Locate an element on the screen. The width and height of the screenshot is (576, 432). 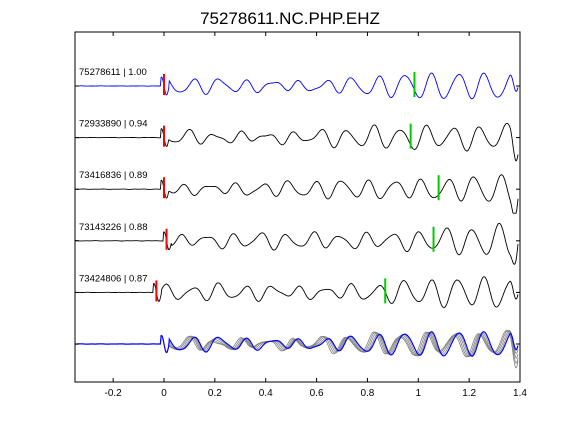
trace-label: 73143226 | 0.88 is located at coordinates (113, 227).